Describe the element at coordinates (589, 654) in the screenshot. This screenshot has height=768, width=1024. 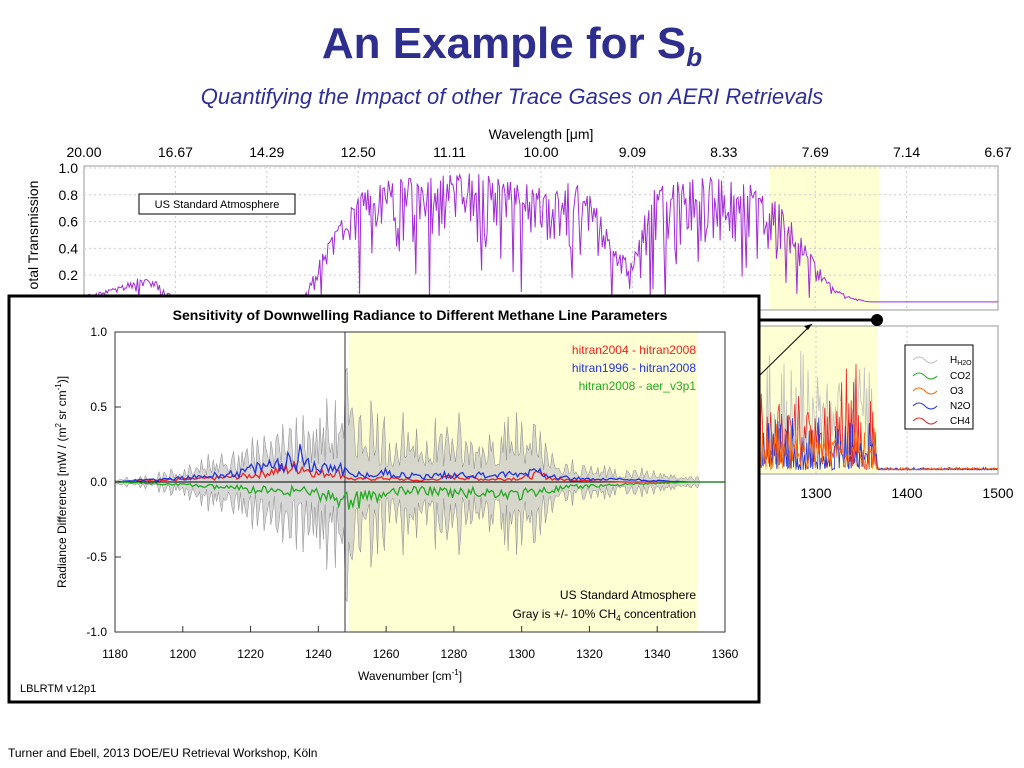
I see `inset-xtick-1320: 1320` at that location.